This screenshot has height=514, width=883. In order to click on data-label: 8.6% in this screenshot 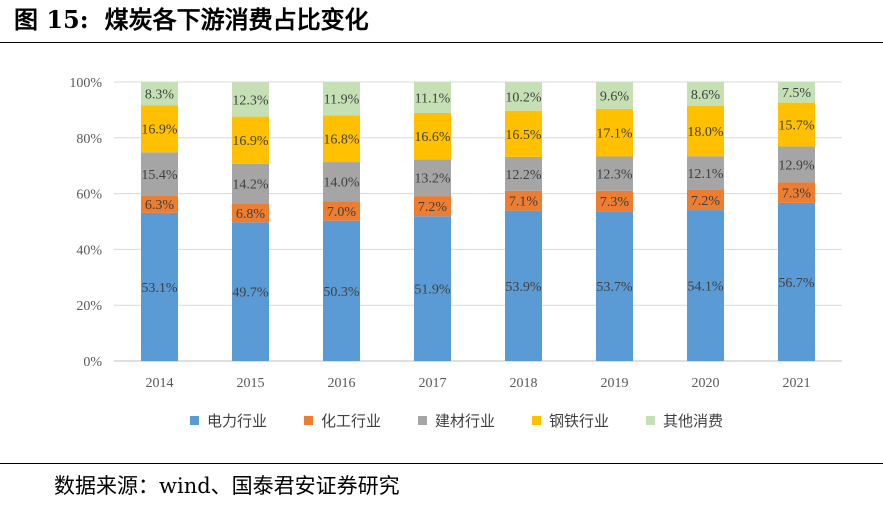, I will do `click(706, 95)`.